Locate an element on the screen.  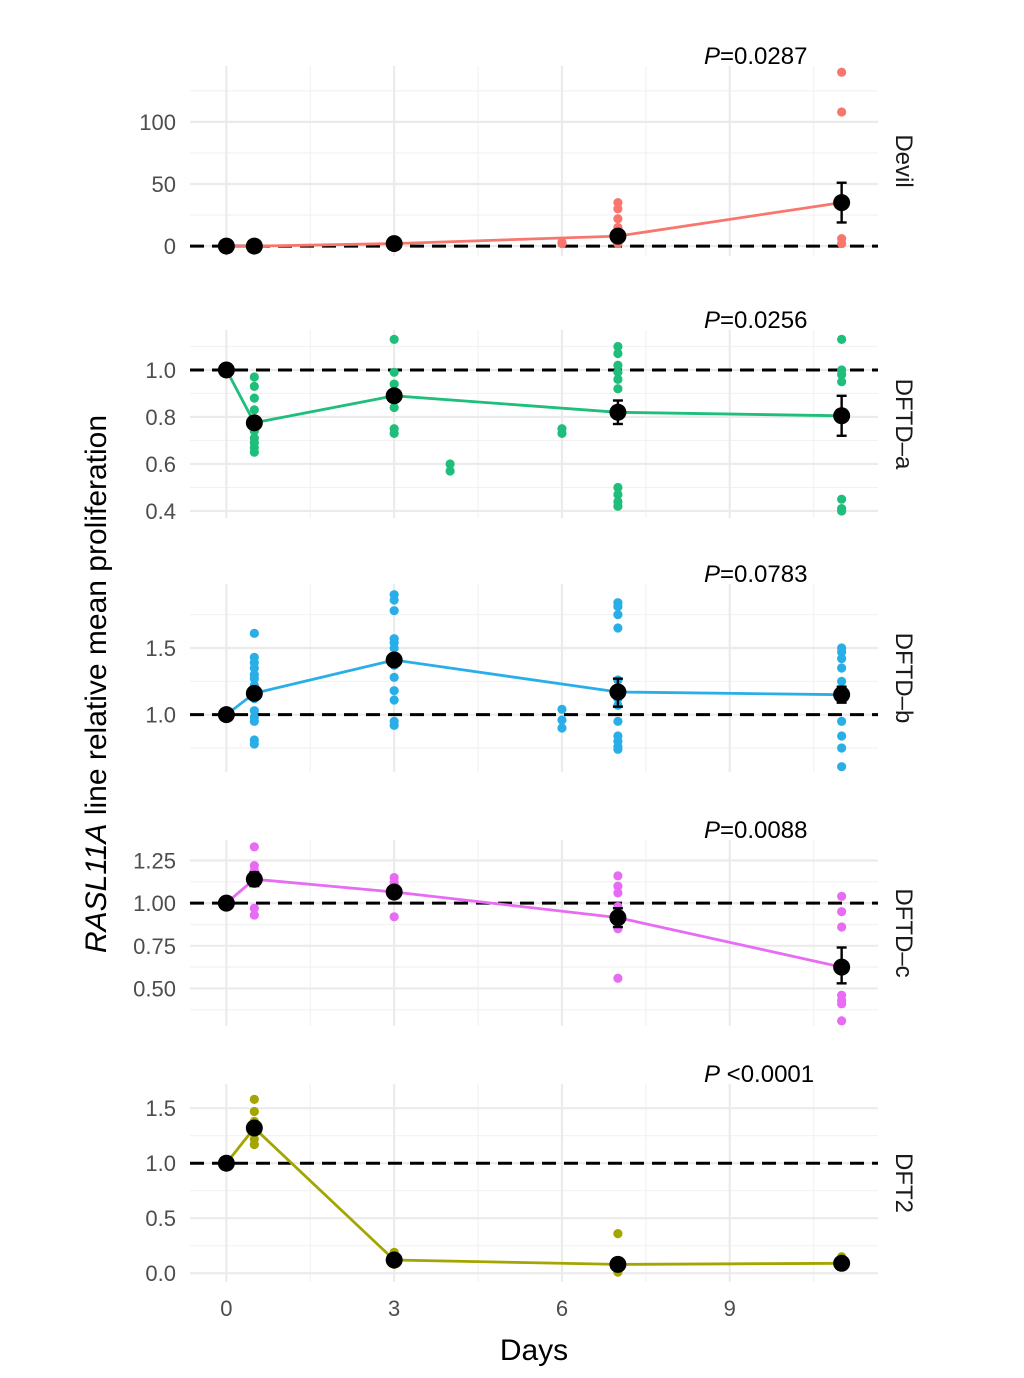
p-value-number: =0.0783 is located at coordinates (763, 574).